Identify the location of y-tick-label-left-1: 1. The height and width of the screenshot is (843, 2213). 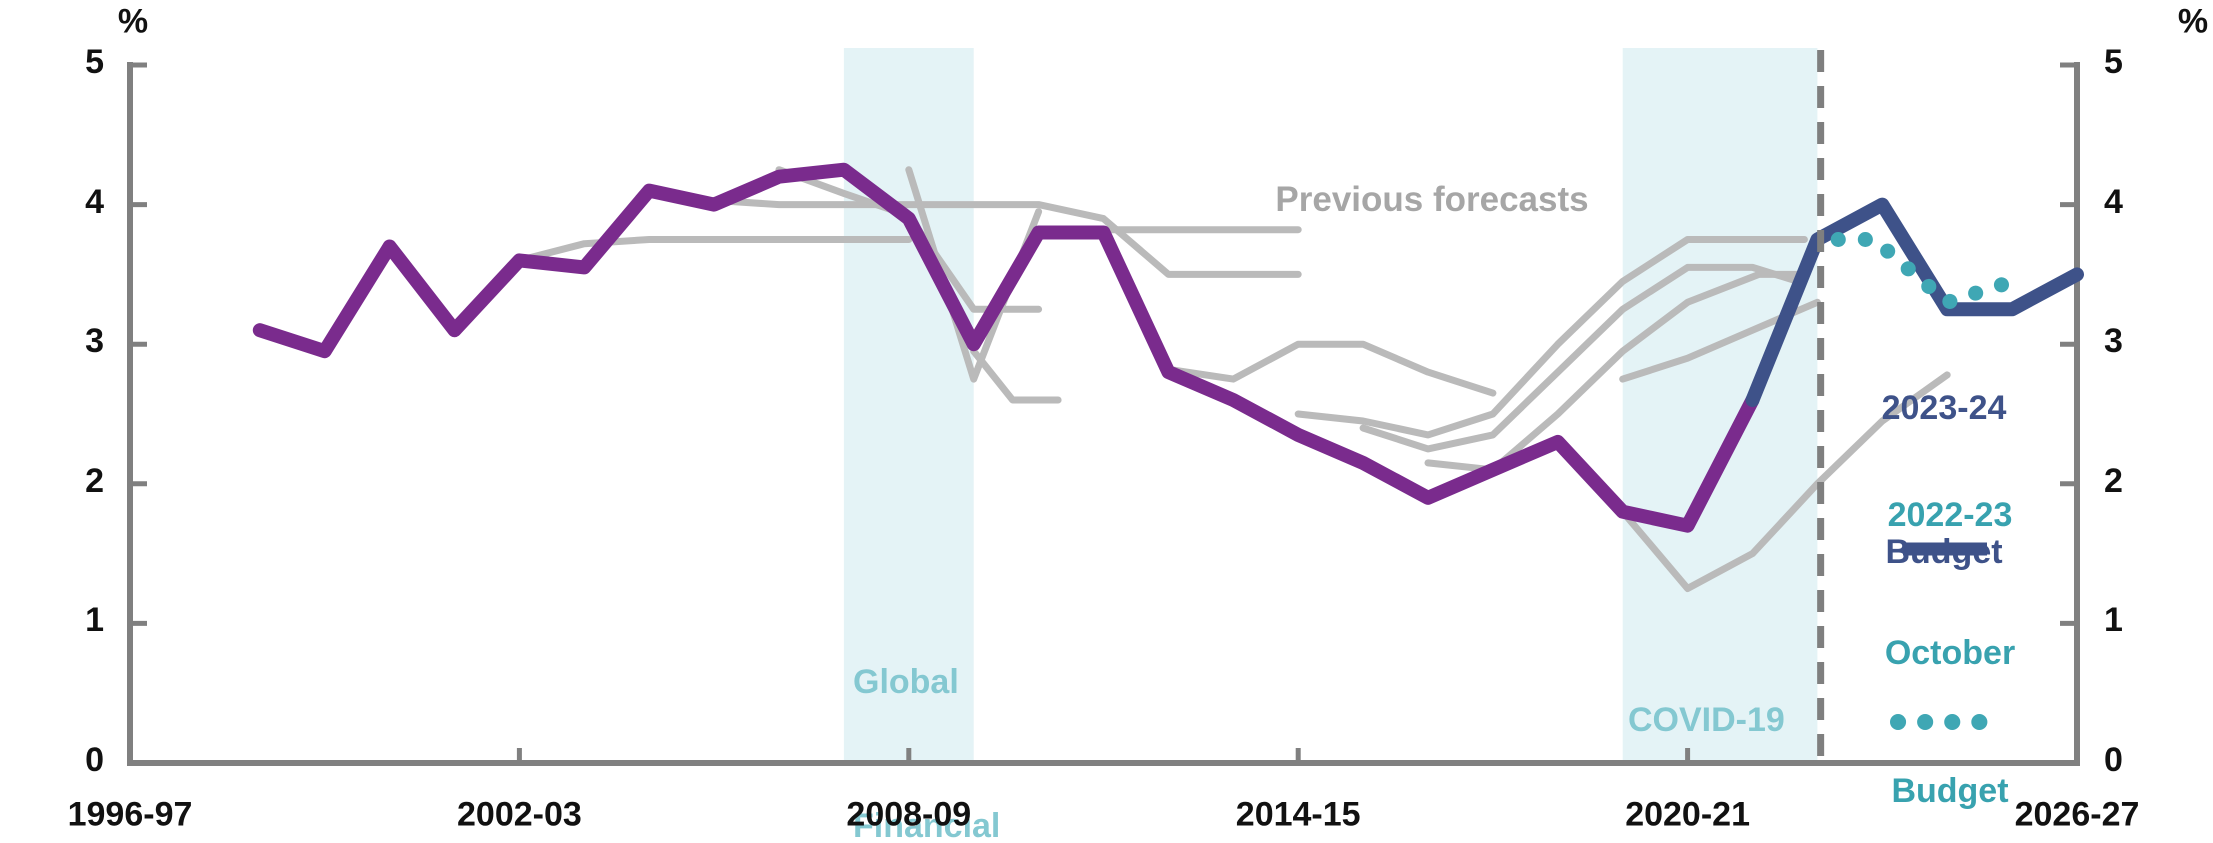
(94, 620).